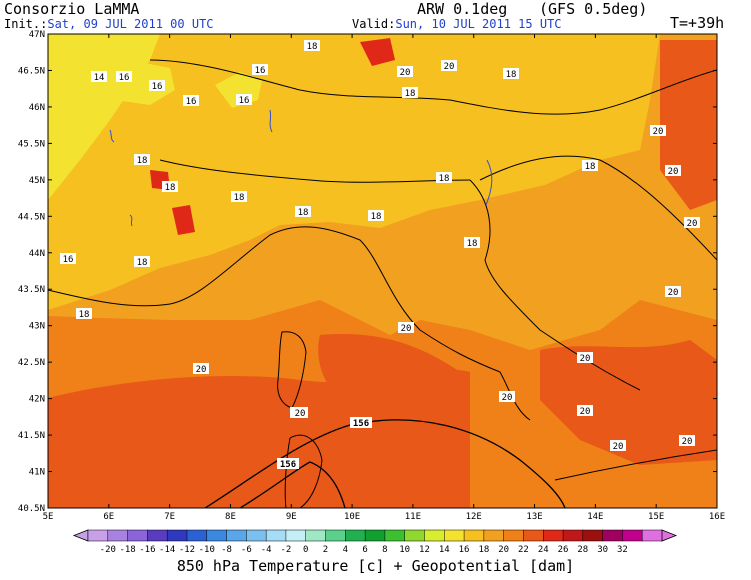 This screenshot has width=751, height=580. Describe the element at coordinates (31, 217) in the screenshot. I see `lat-label: 44.5N` at that location.